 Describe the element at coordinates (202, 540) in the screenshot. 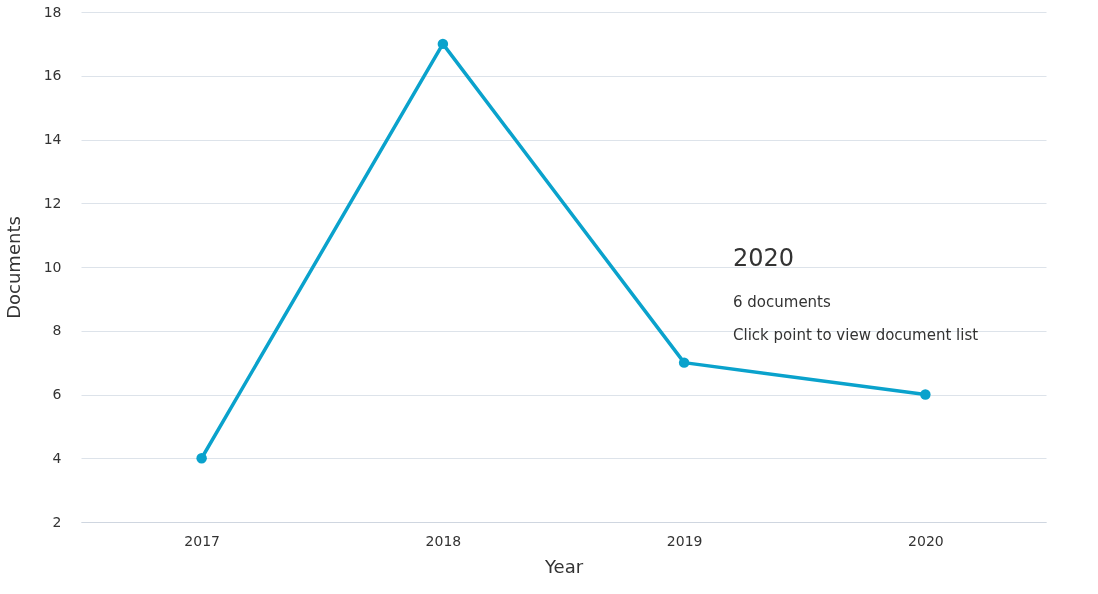

I see `x-tick-label: 2017` at that location.